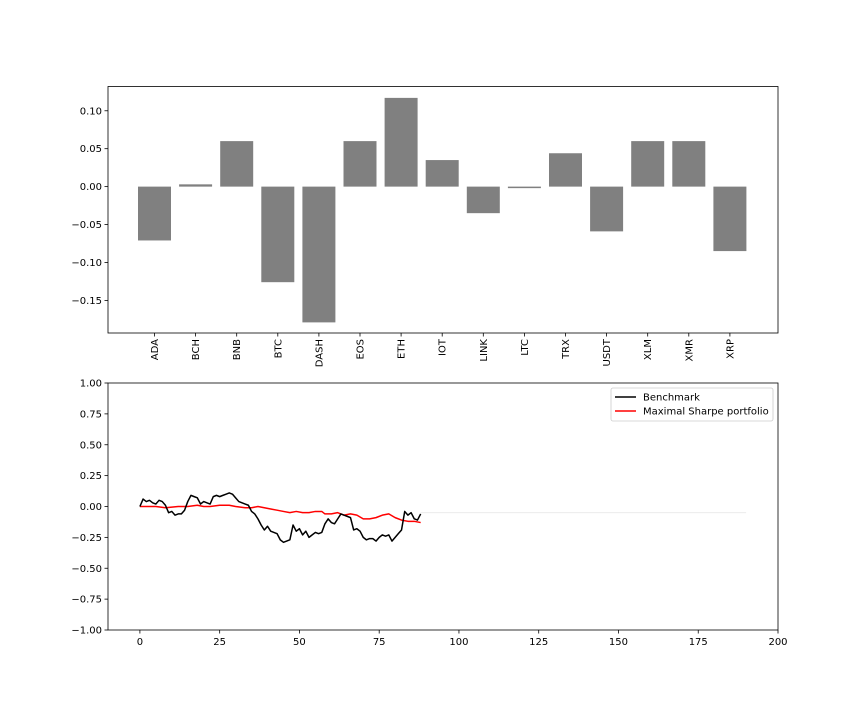 The image size is (864, 720). What do you see at coordinates (86, 225) in the screenshot?
I see `bar-ytick-label: −0.05` at bounding box center [86, 225].